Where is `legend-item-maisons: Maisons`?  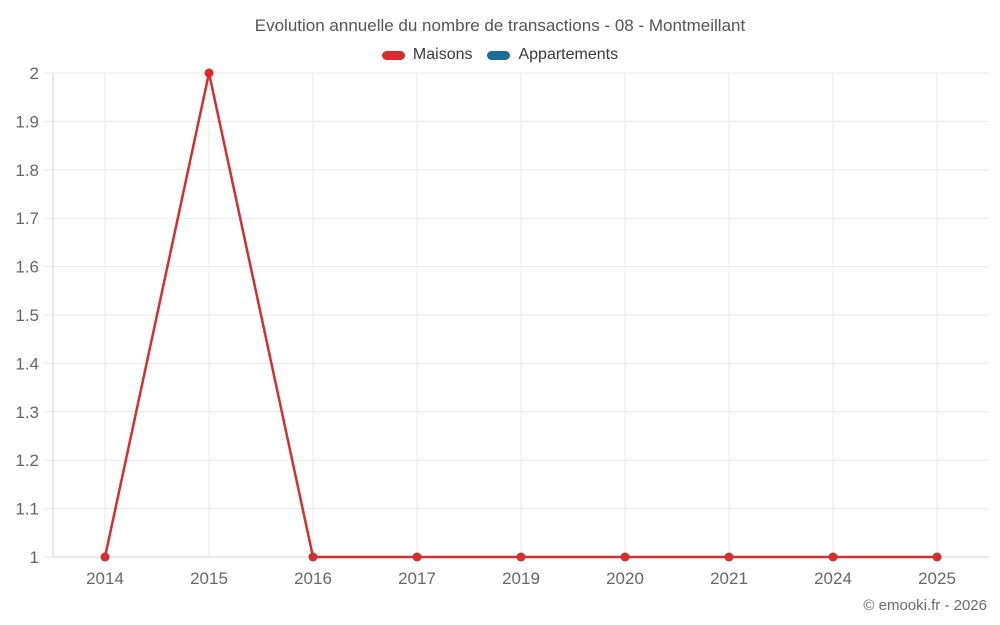 legend-item-maisons: Maisons is located at coordinates (427, 55).